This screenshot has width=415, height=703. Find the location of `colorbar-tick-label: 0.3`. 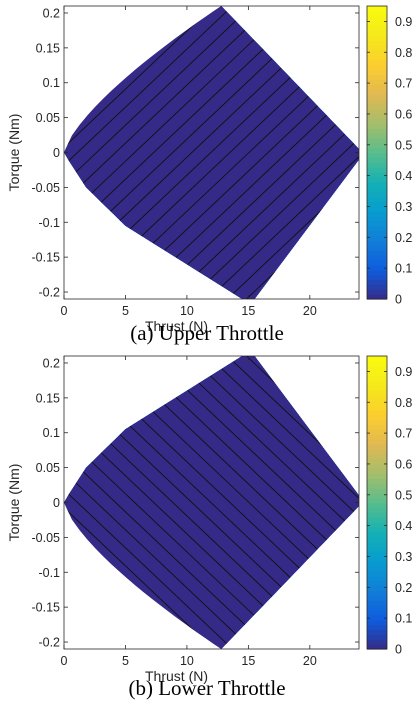

colorbar-tick-label: 0.3 is located at coordinates (403, 207).